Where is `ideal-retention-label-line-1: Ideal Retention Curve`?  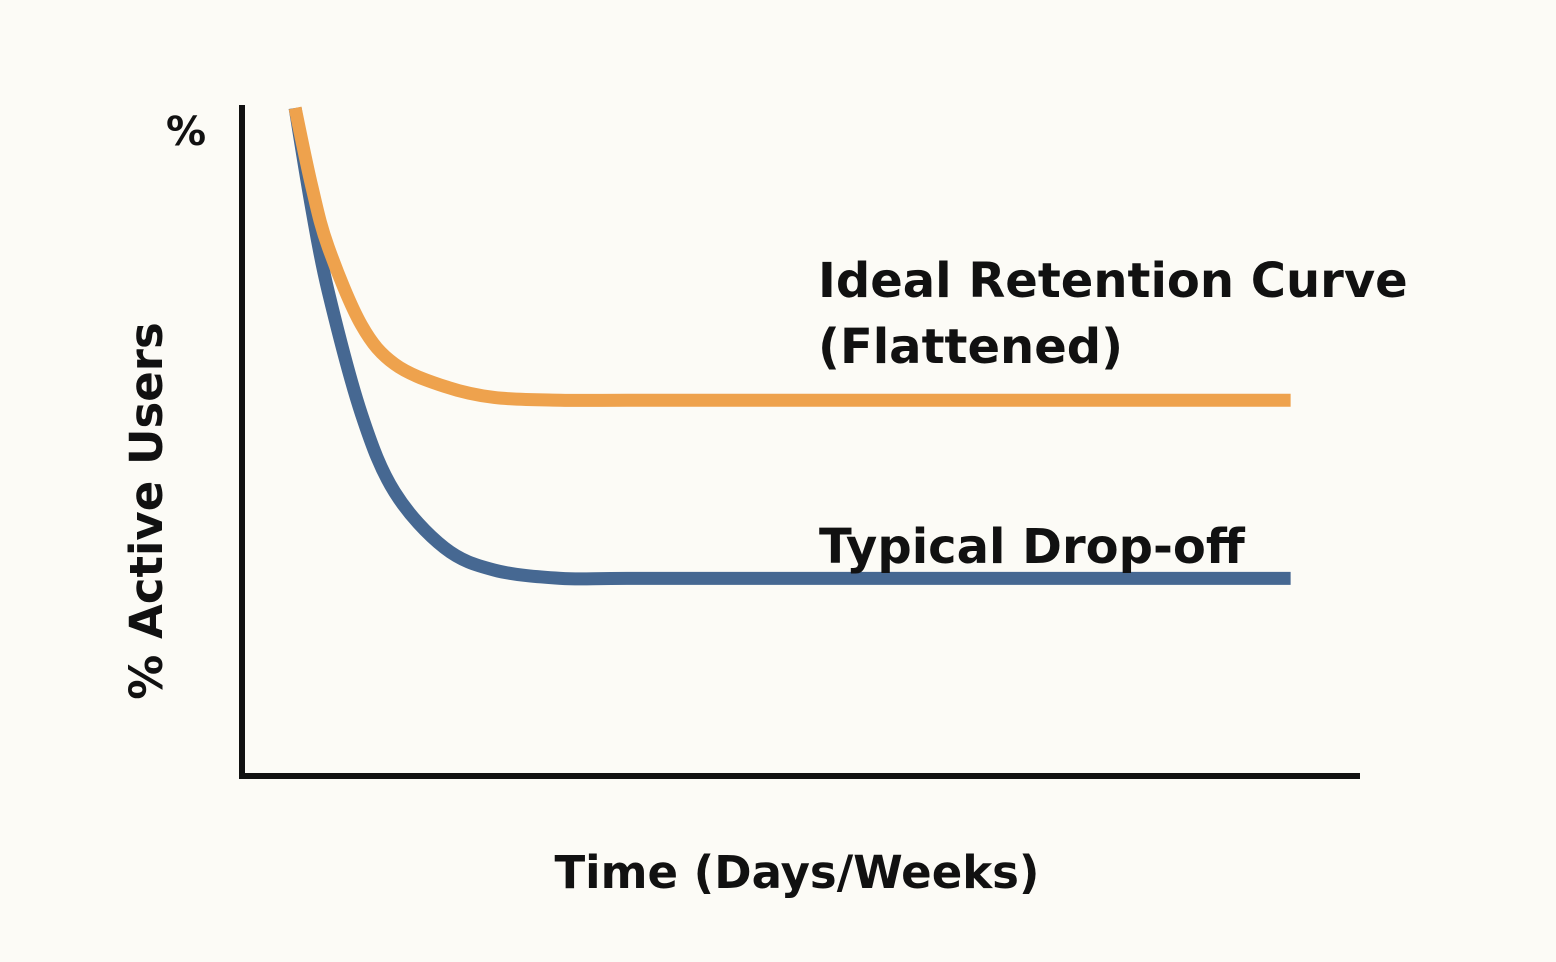 ideal-retention-label-line-1: Ideal Retention Curve is located at coordinates (1113, 281).